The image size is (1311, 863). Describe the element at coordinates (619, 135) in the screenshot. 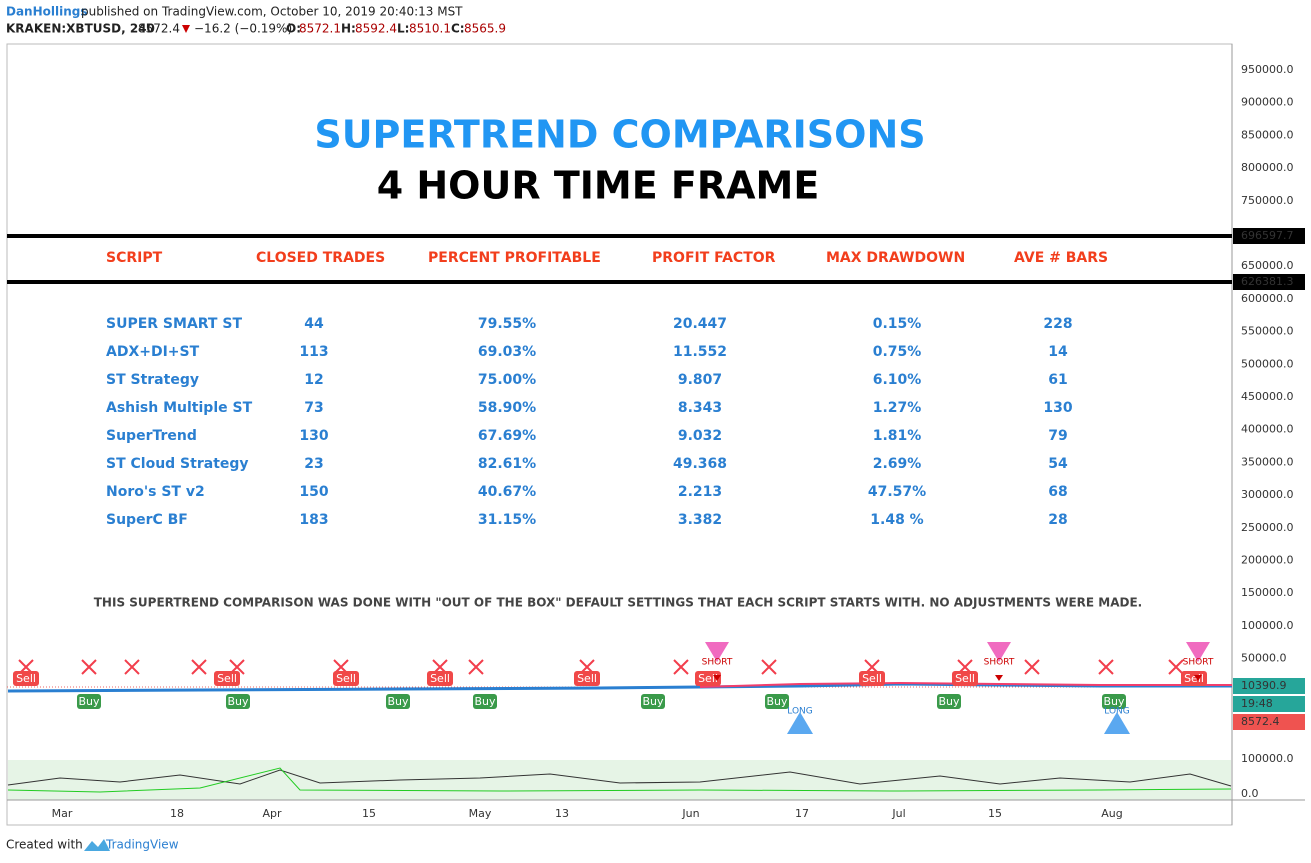

I see `title: SUPERTREND COMPARISONS` at that location.